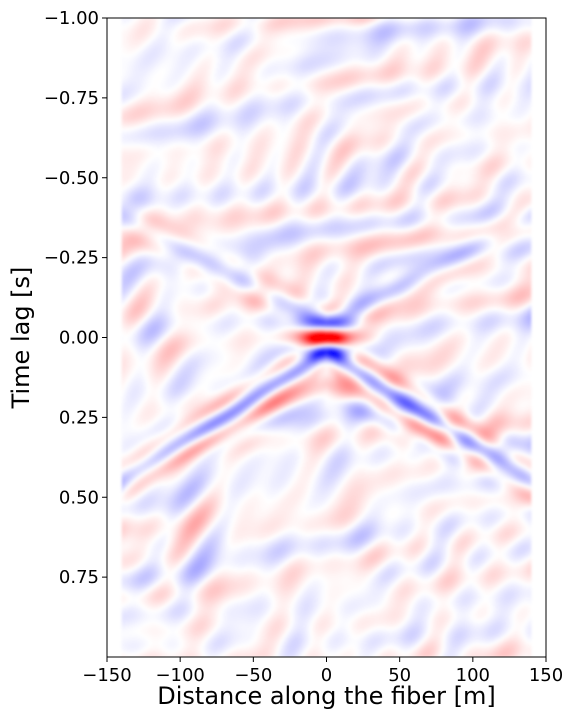  What do you see at coordinates (79, 577) in the screenshot?
I see `y-tick-label: 0.75` at bounding box center [79, 577].